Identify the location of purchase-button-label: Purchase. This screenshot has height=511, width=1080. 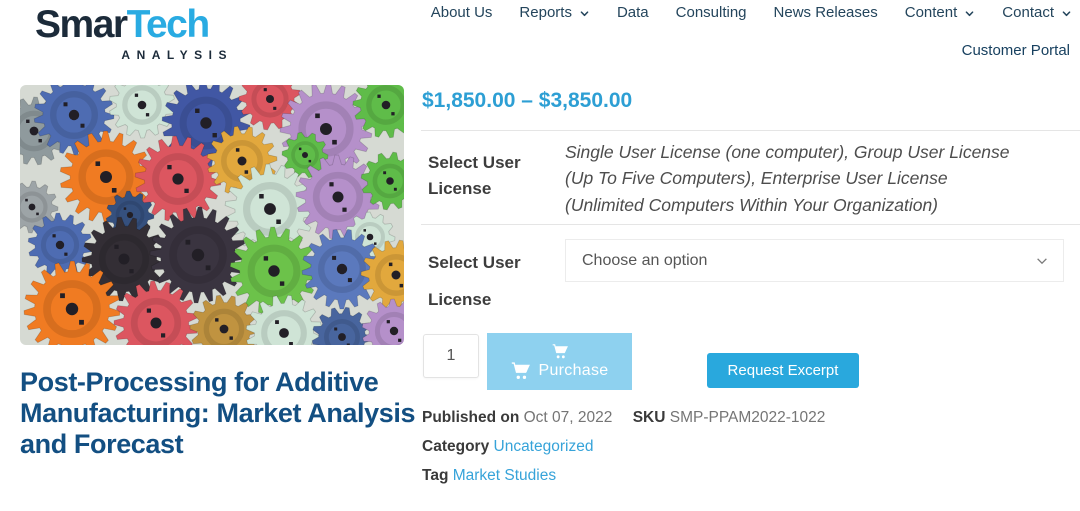
(573, 370).